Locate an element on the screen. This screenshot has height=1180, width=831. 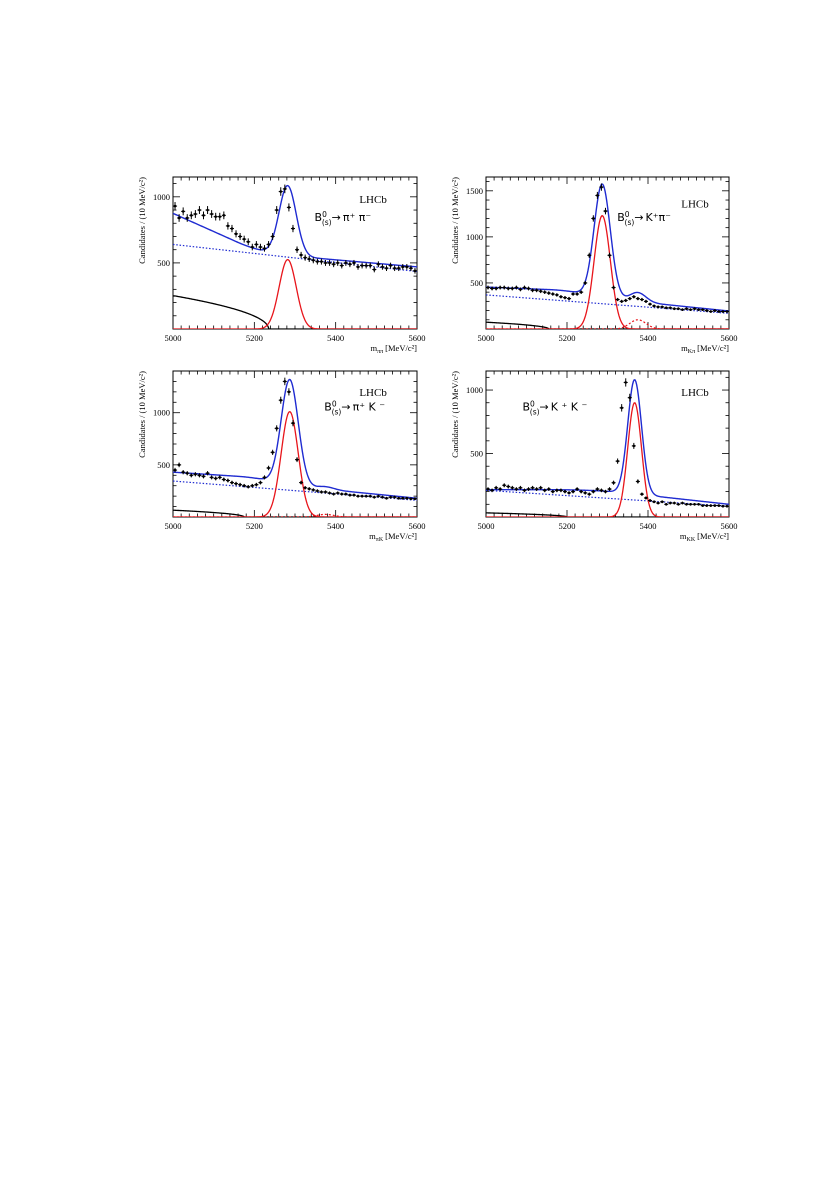
y-tick-label: 500 is located at coordinates (163, 263).